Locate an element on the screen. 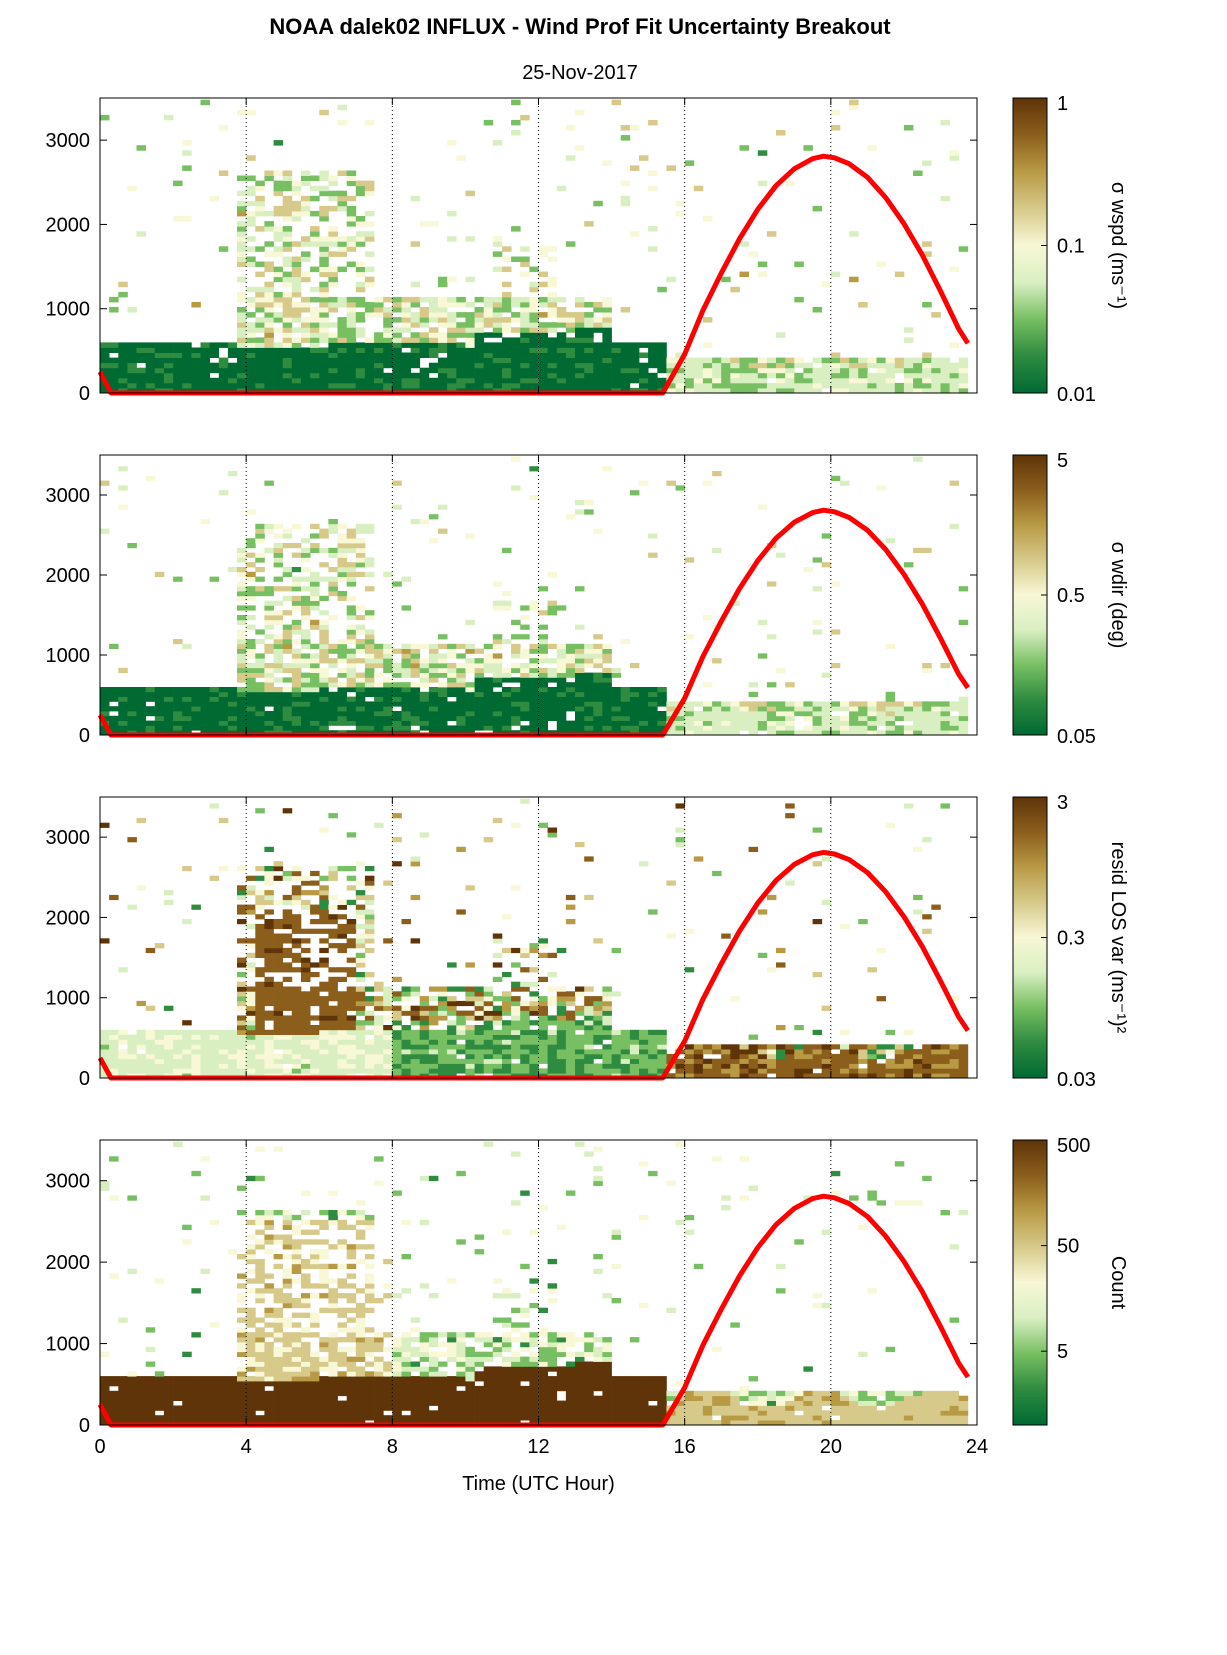  y-tick-label: 2000 is located at coordinates (68, 918).